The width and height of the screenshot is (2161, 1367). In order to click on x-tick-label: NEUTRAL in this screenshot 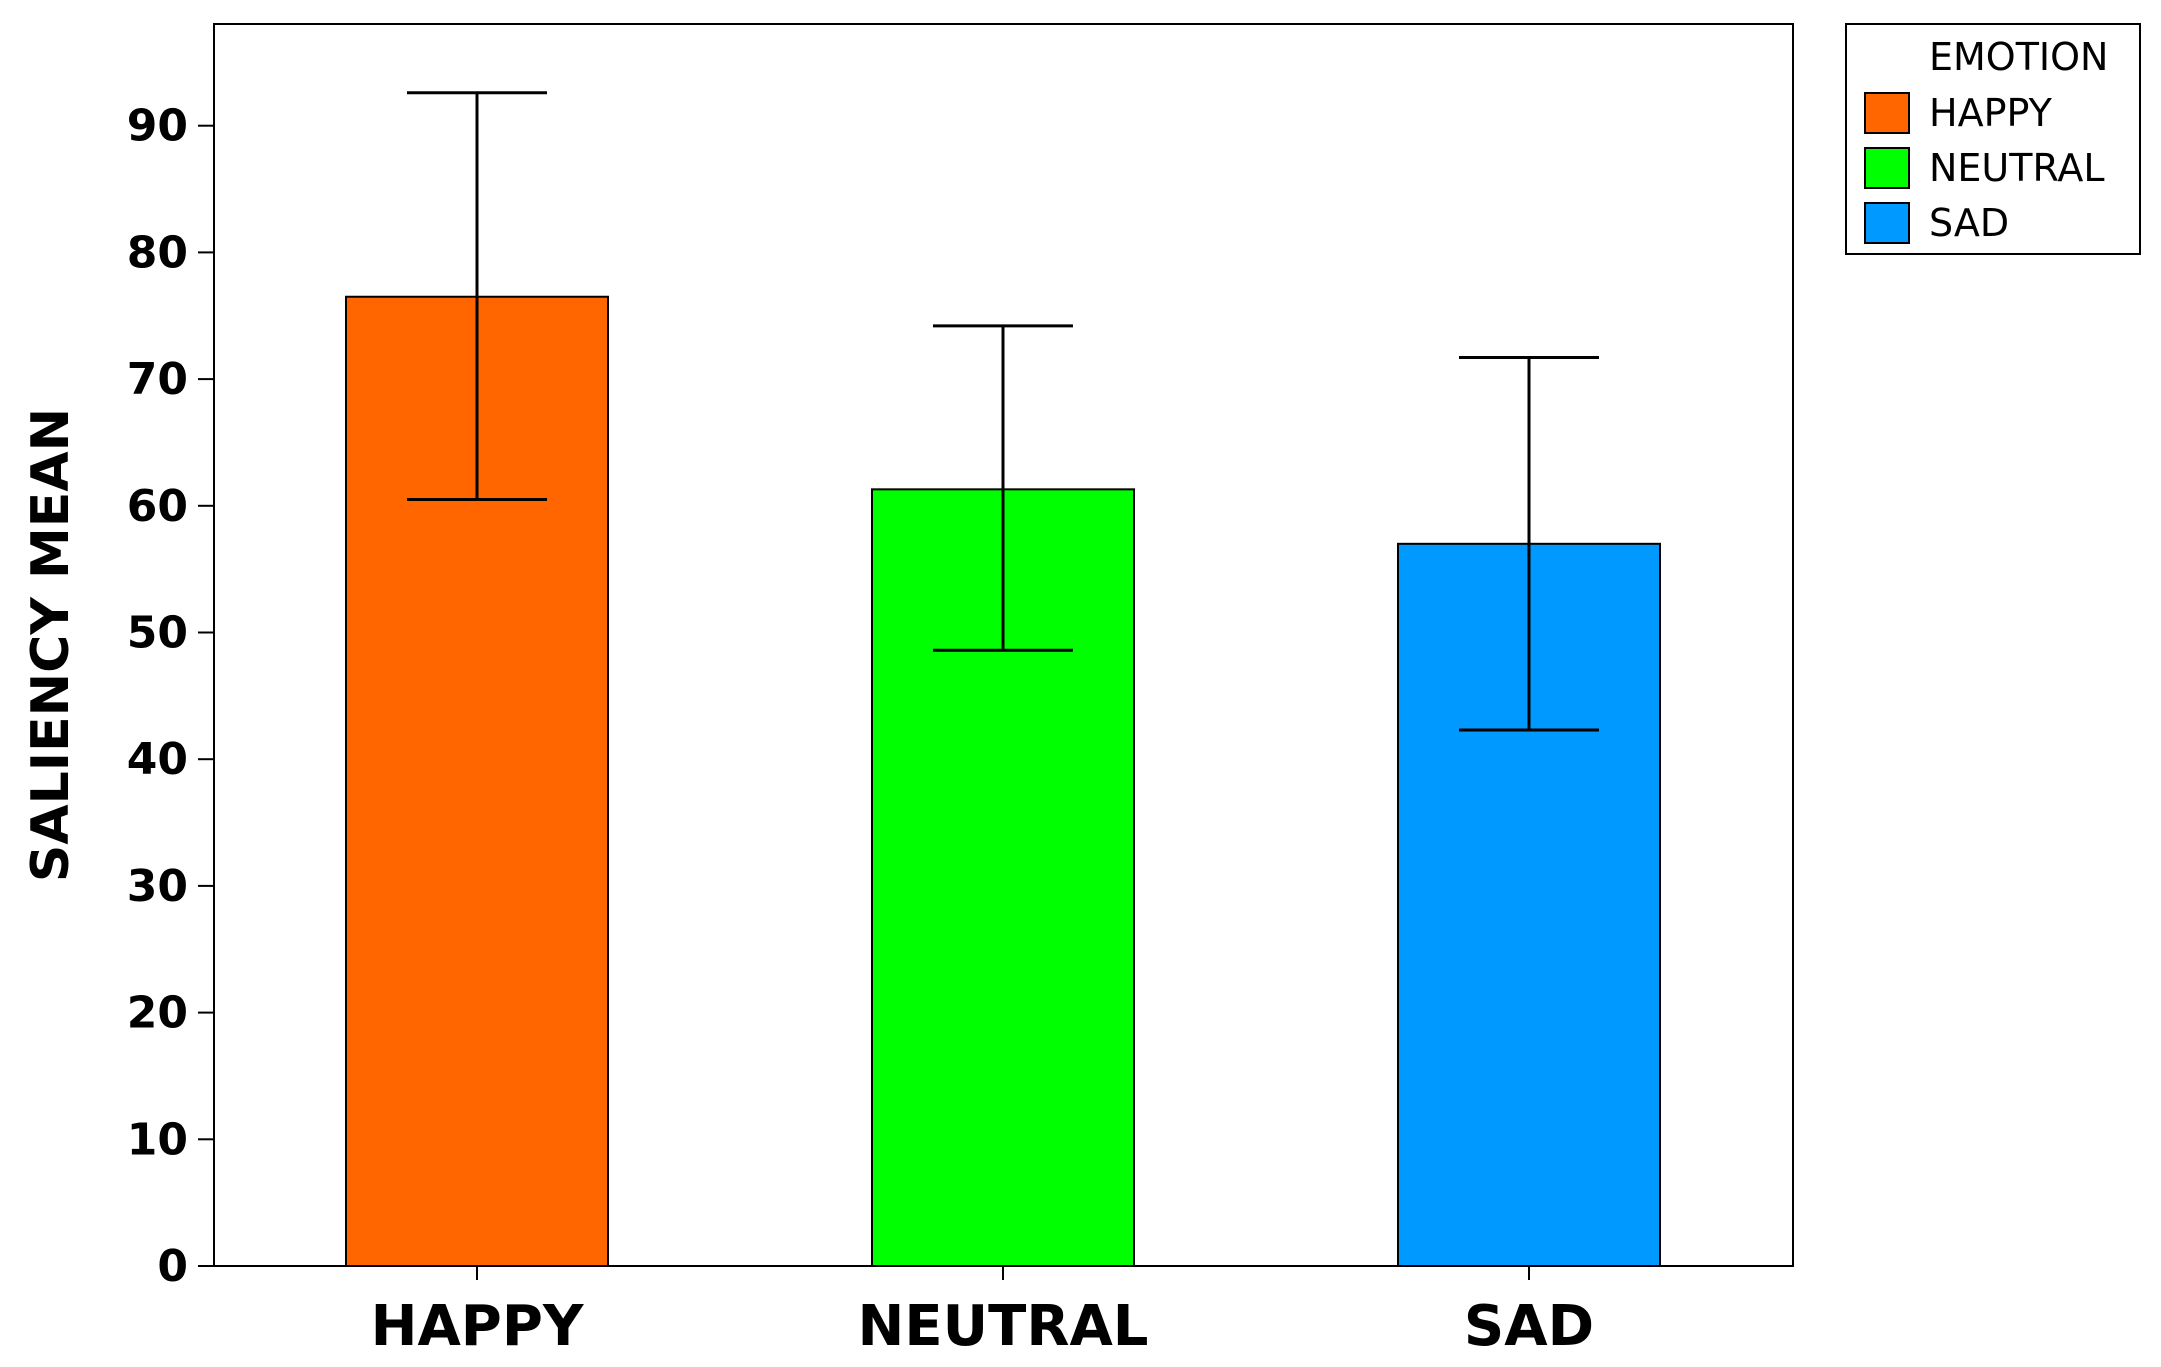, I will do `click(1003, 1326)`.